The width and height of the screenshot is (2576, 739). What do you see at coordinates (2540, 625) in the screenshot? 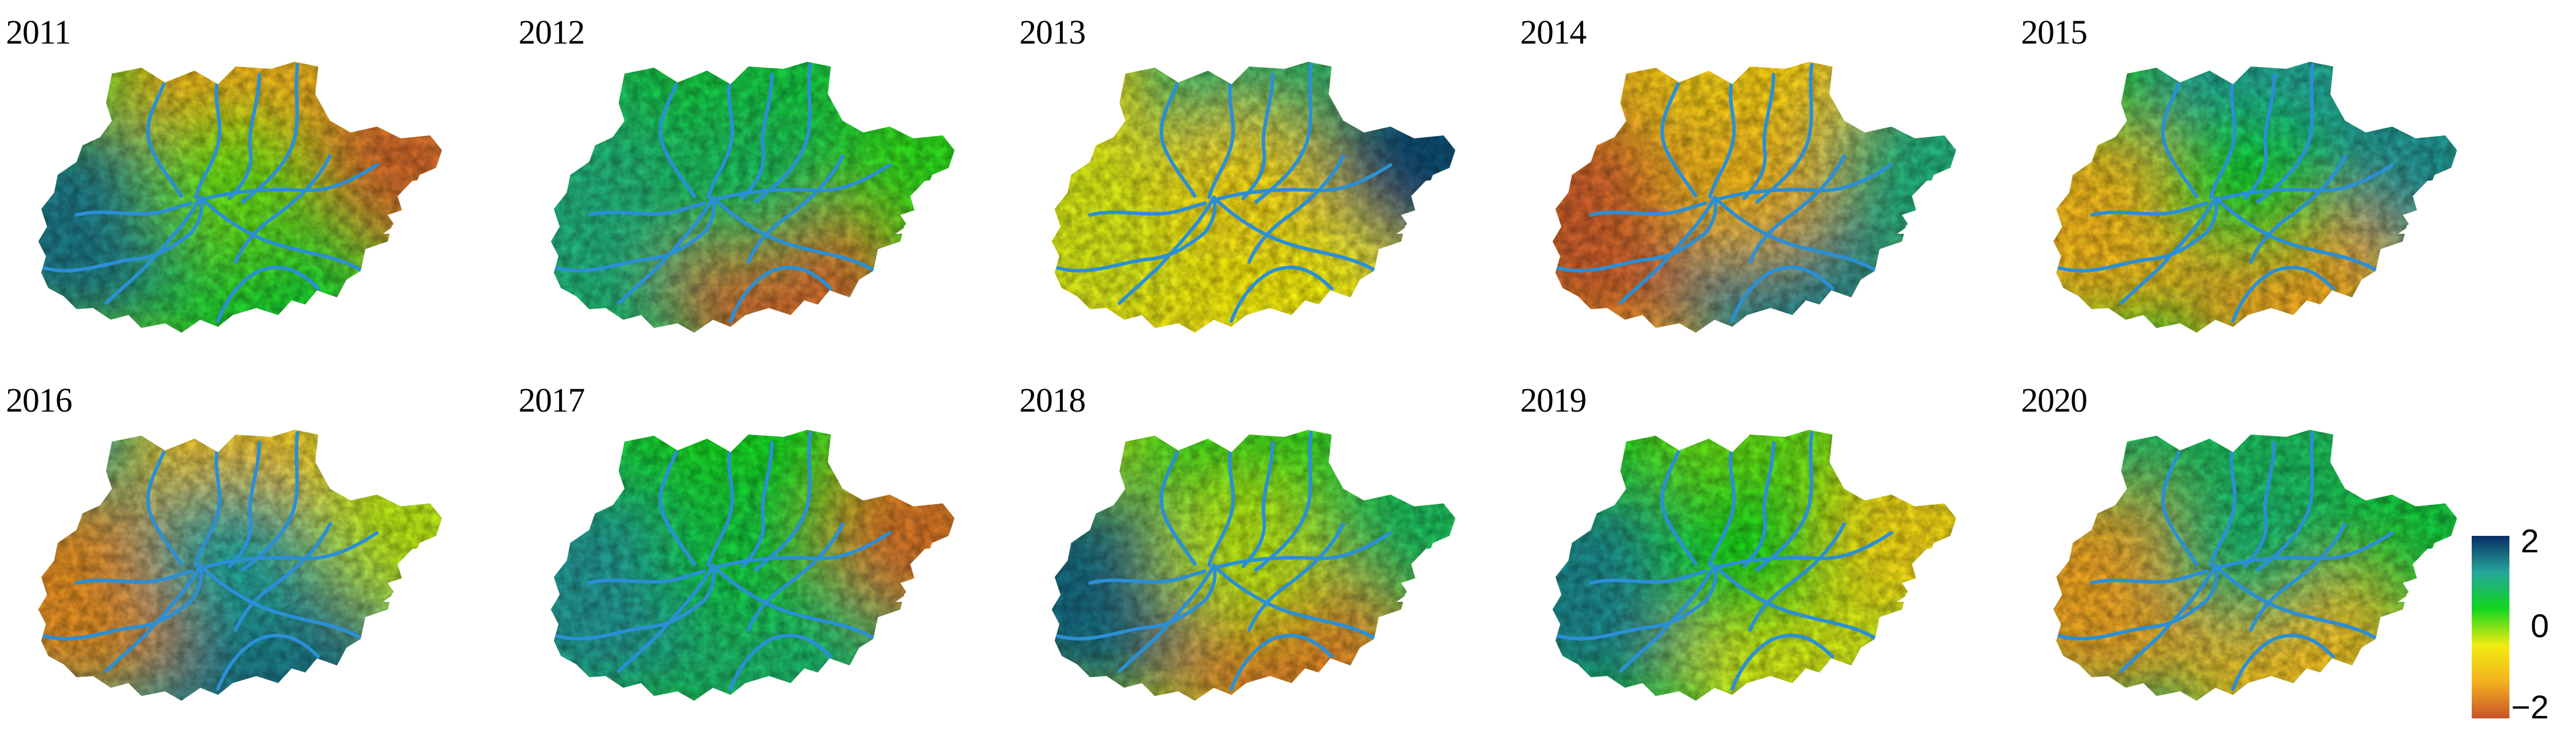
I see `colorbar-tick-zero: 0` at bounding box center [2540, 625].